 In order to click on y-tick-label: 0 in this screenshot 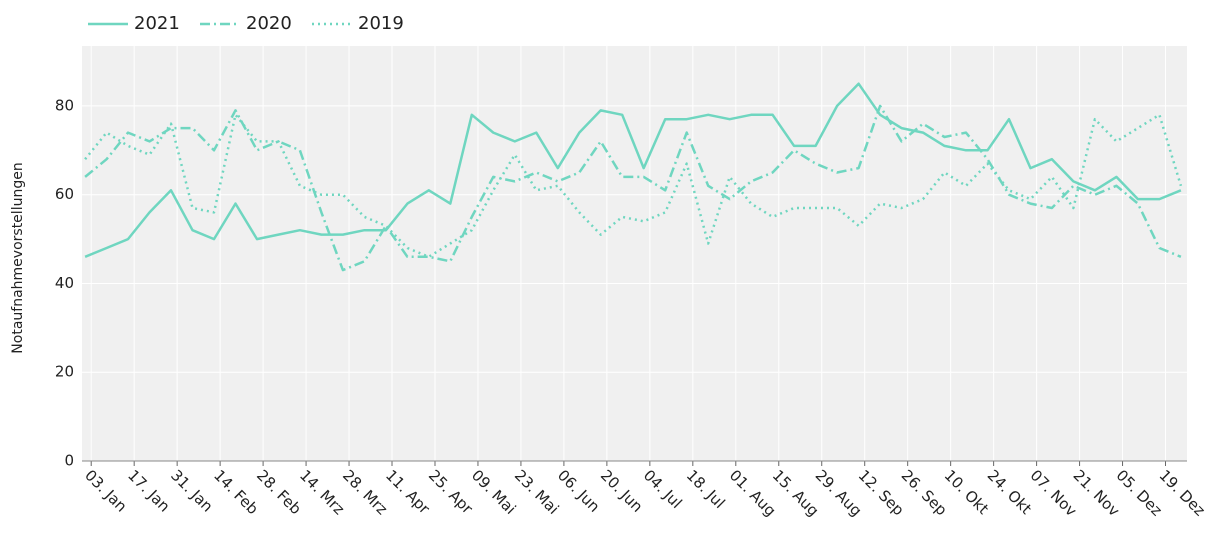, I will do `click(69, 461)`.